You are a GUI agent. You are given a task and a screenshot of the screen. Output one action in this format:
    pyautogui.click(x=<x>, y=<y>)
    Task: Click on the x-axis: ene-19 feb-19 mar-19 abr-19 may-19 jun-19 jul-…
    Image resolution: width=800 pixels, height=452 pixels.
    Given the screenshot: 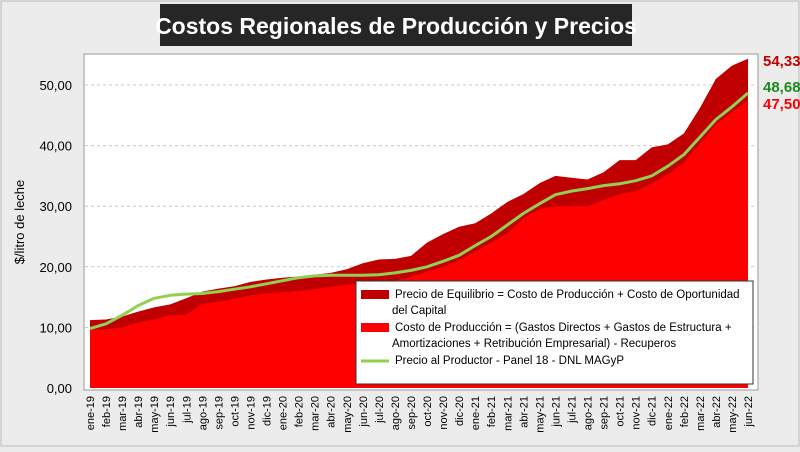 What is the action you would take?
    pyautogui.click(x=420, y=414)
    